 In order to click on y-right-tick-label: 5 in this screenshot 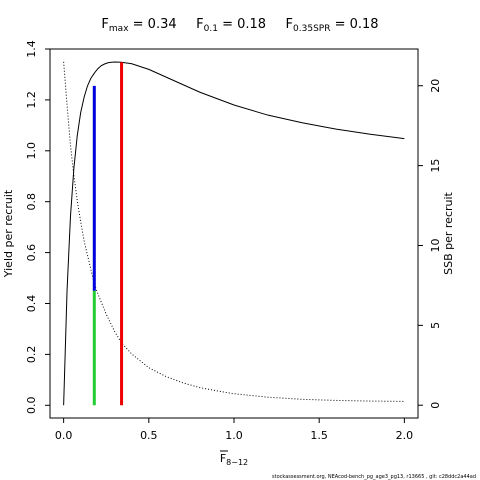, I will do `click(435, 325)`.